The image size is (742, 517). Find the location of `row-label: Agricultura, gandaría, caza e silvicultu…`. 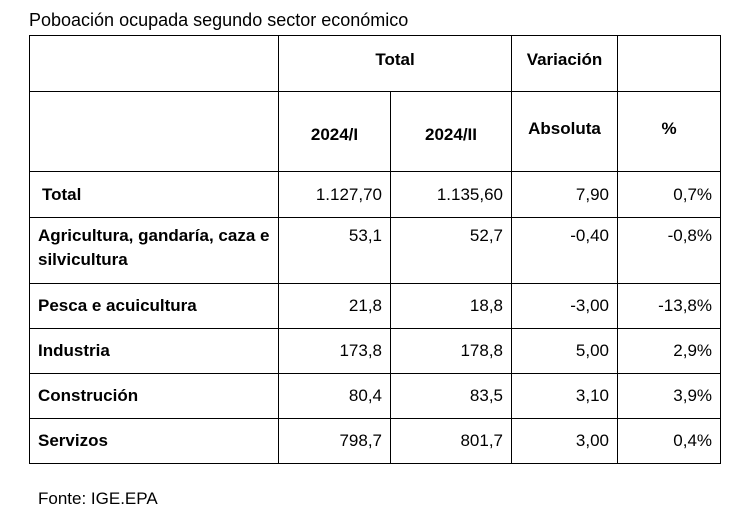

row-label: Agricultura, gandaría, caza e silvicultu… is located at coordinates (154, 250).